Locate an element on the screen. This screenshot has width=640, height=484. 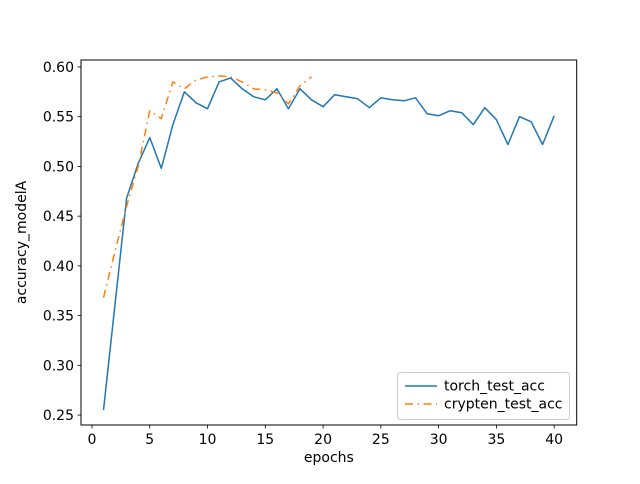
legend-label-crypten: crypten_test_acc is located at coordinates (503, 405).